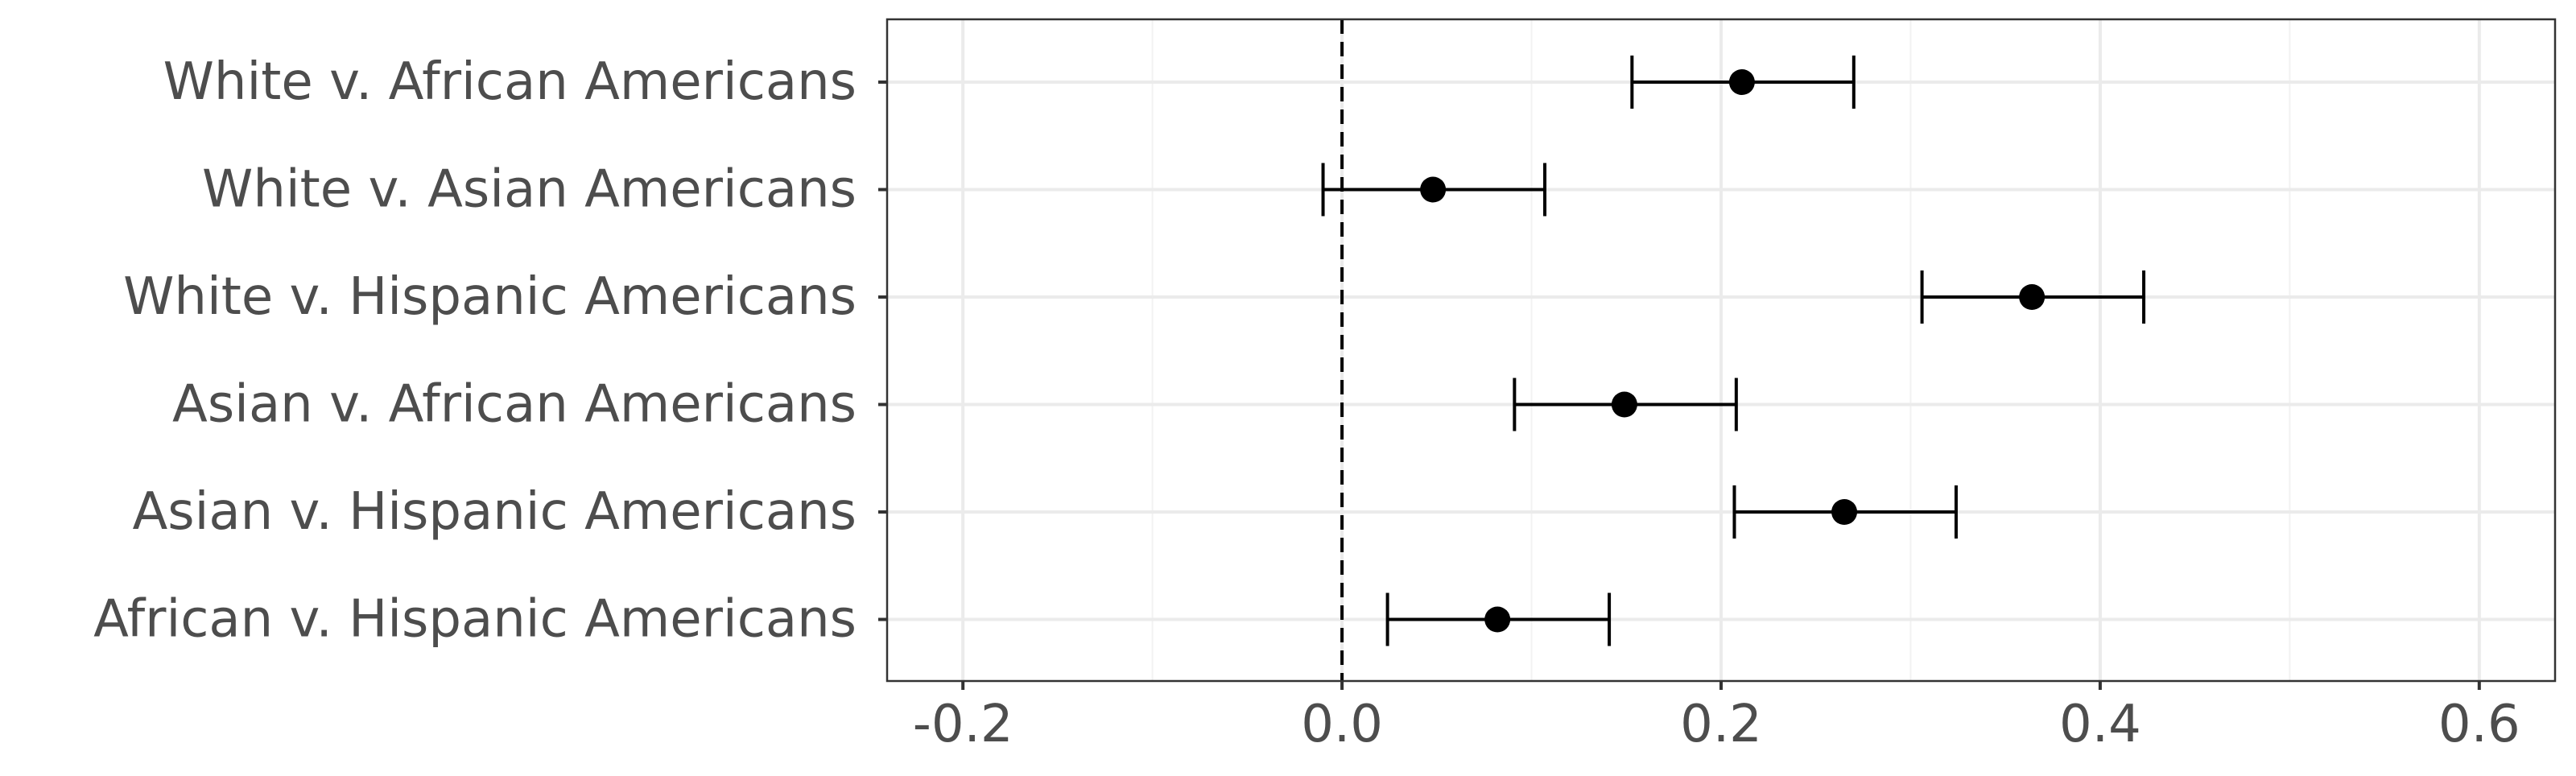  Describe the element at coordinates (963, 724) in the screenshot. I see `x-tick-label: -0.2` at that location.